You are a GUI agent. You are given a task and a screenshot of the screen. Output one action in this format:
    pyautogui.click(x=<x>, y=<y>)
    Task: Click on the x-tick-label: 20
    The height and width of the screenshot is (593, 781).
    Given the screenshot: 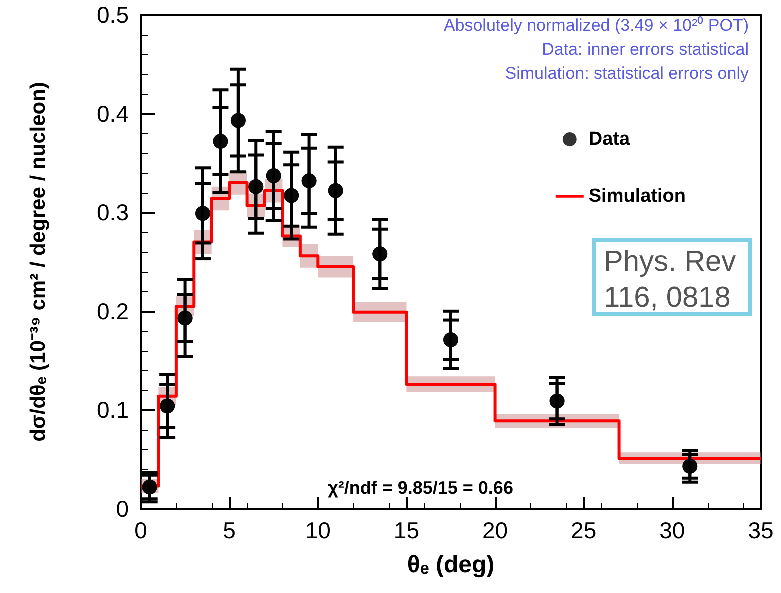 What is the action you would take?
    pyautogui.click(x=495, y=531)
    